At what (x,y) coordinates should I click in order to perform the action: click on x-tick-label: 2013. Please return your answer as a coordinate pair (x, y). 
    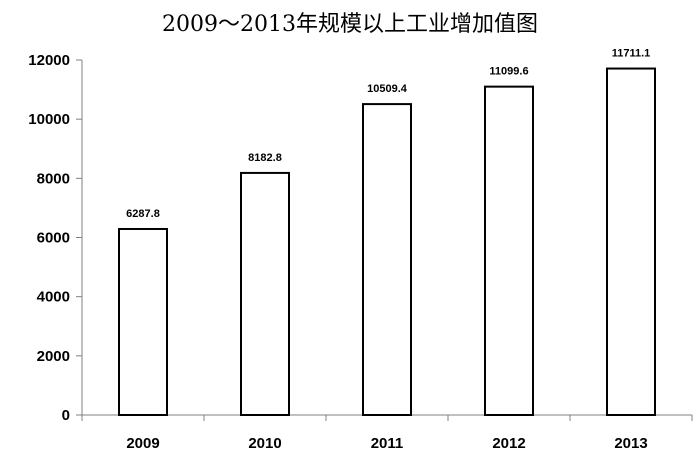
    Looking at the image, I should click on (630, 443).